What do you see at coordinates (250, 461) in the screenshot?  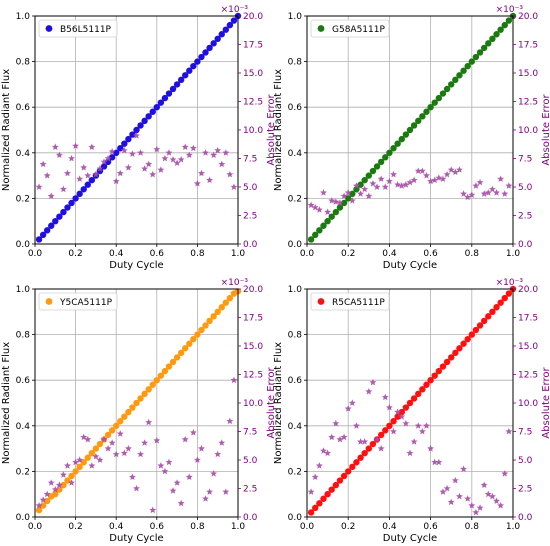 I see `y2-tick-label: 5.0` at bounding box center [250, 461].